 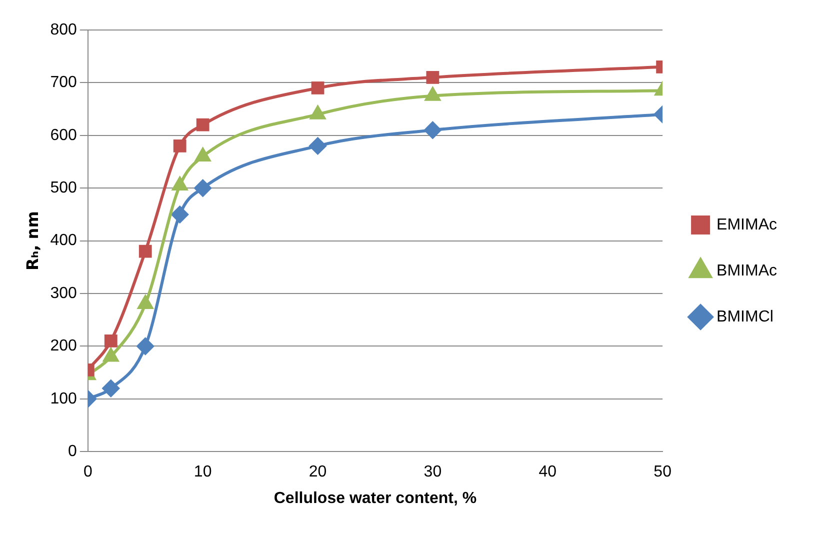 I want to click on y-axis-title: Rₕ, nm, so click(x=32, y=240).